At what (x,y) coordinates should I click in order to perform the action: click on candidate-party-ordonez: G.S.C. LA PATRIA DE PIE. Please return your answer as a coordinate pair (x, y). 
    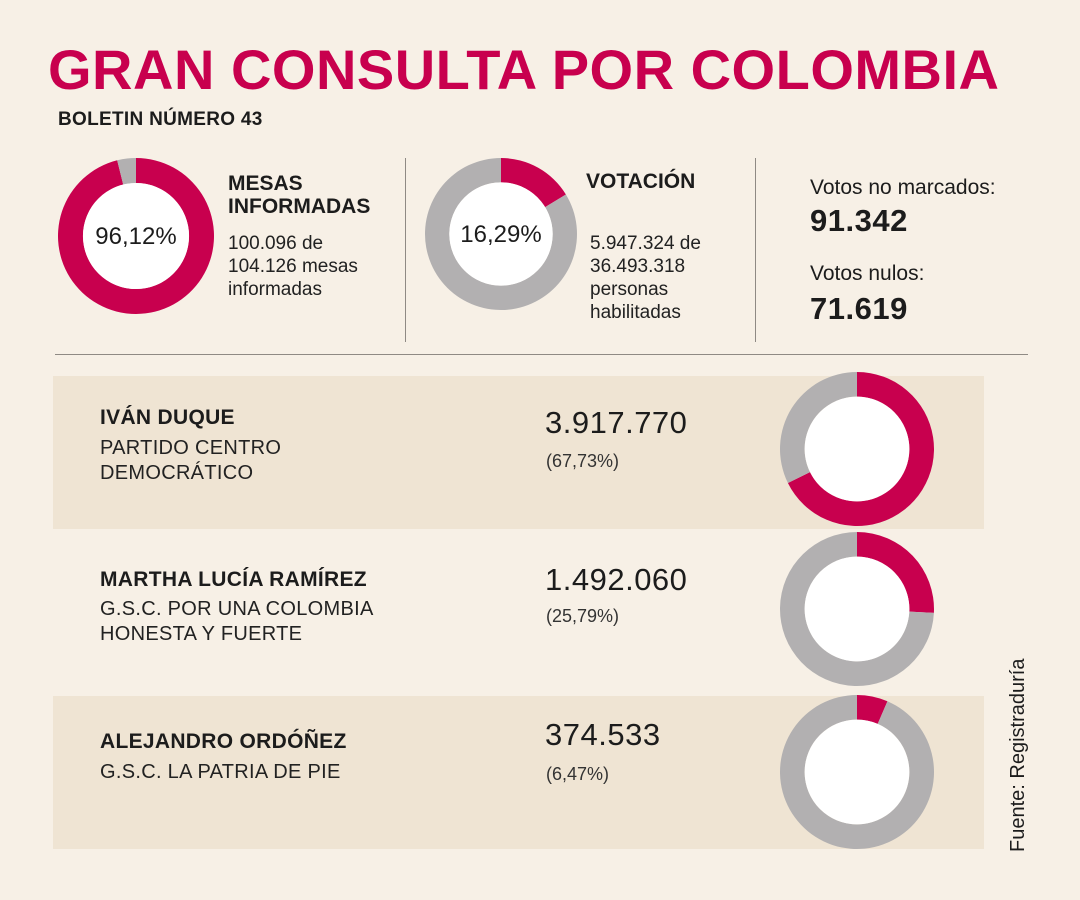
    Looking at the image, I should click on (260, 772).